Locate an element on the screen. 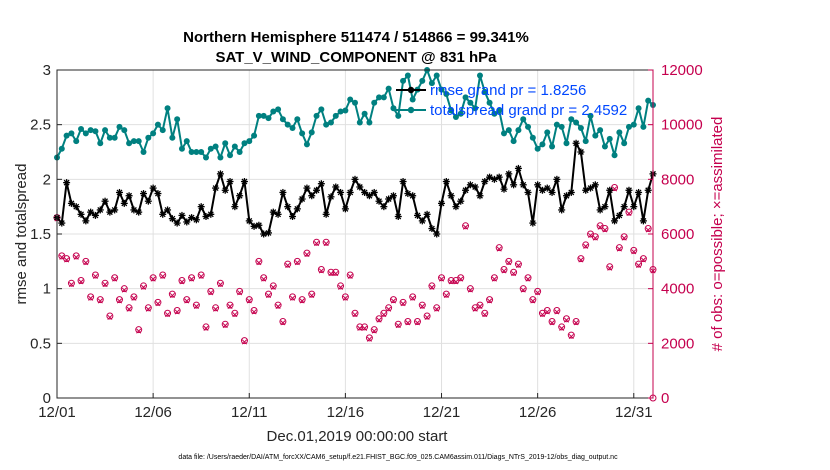 The image size is (830, 470). y-right-tick-label: 12000 is located at coordinates (682, 70).